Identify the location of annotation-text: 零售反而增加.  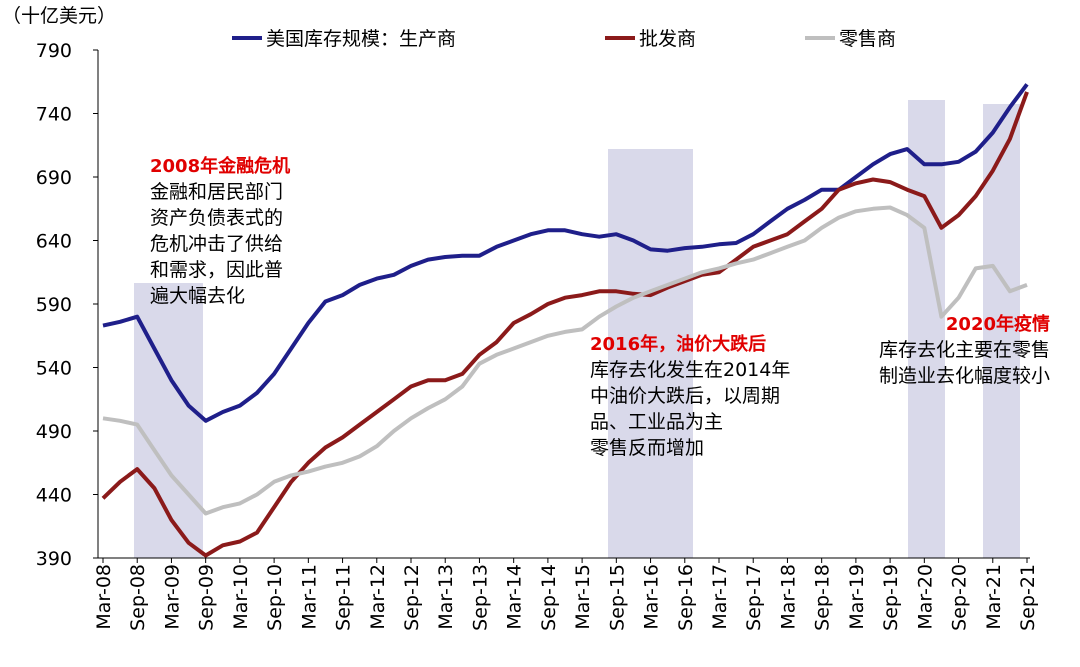
(647, 448).